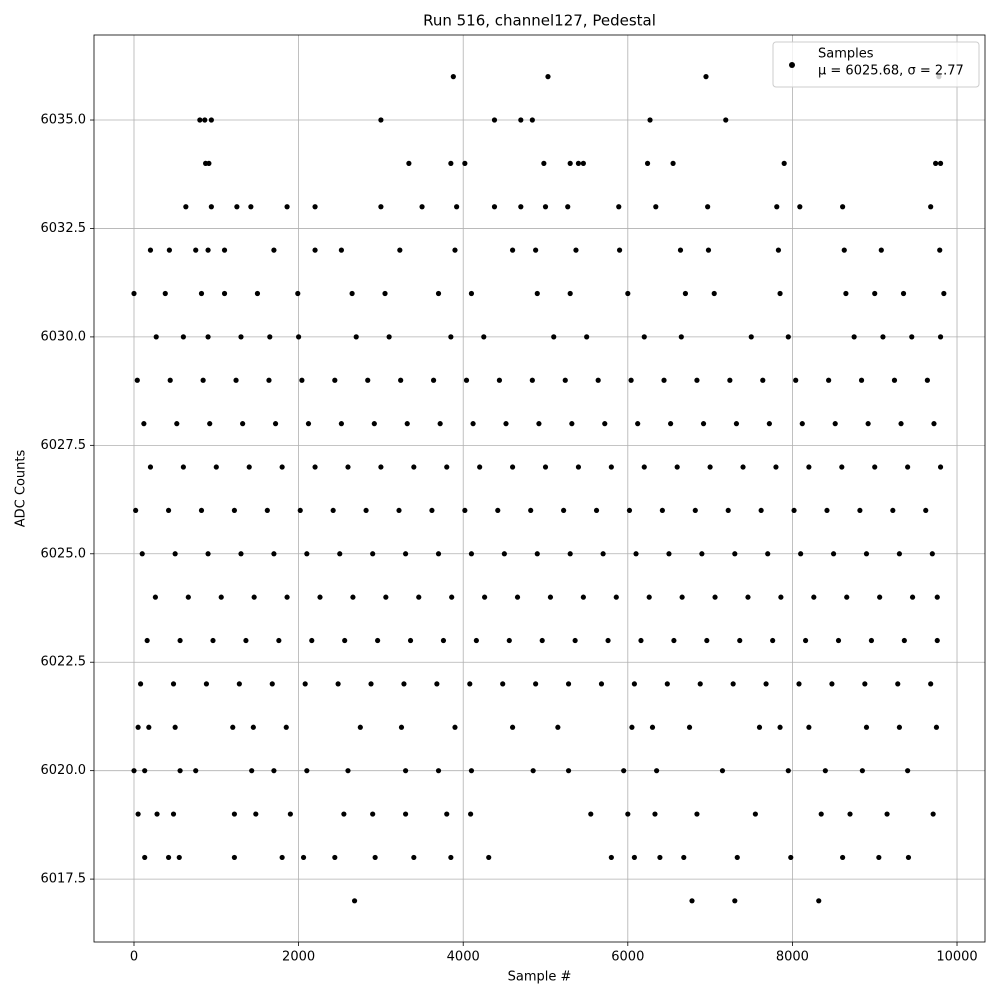  I want to click on y-tick-label: 6030.0, so click(64, 336).